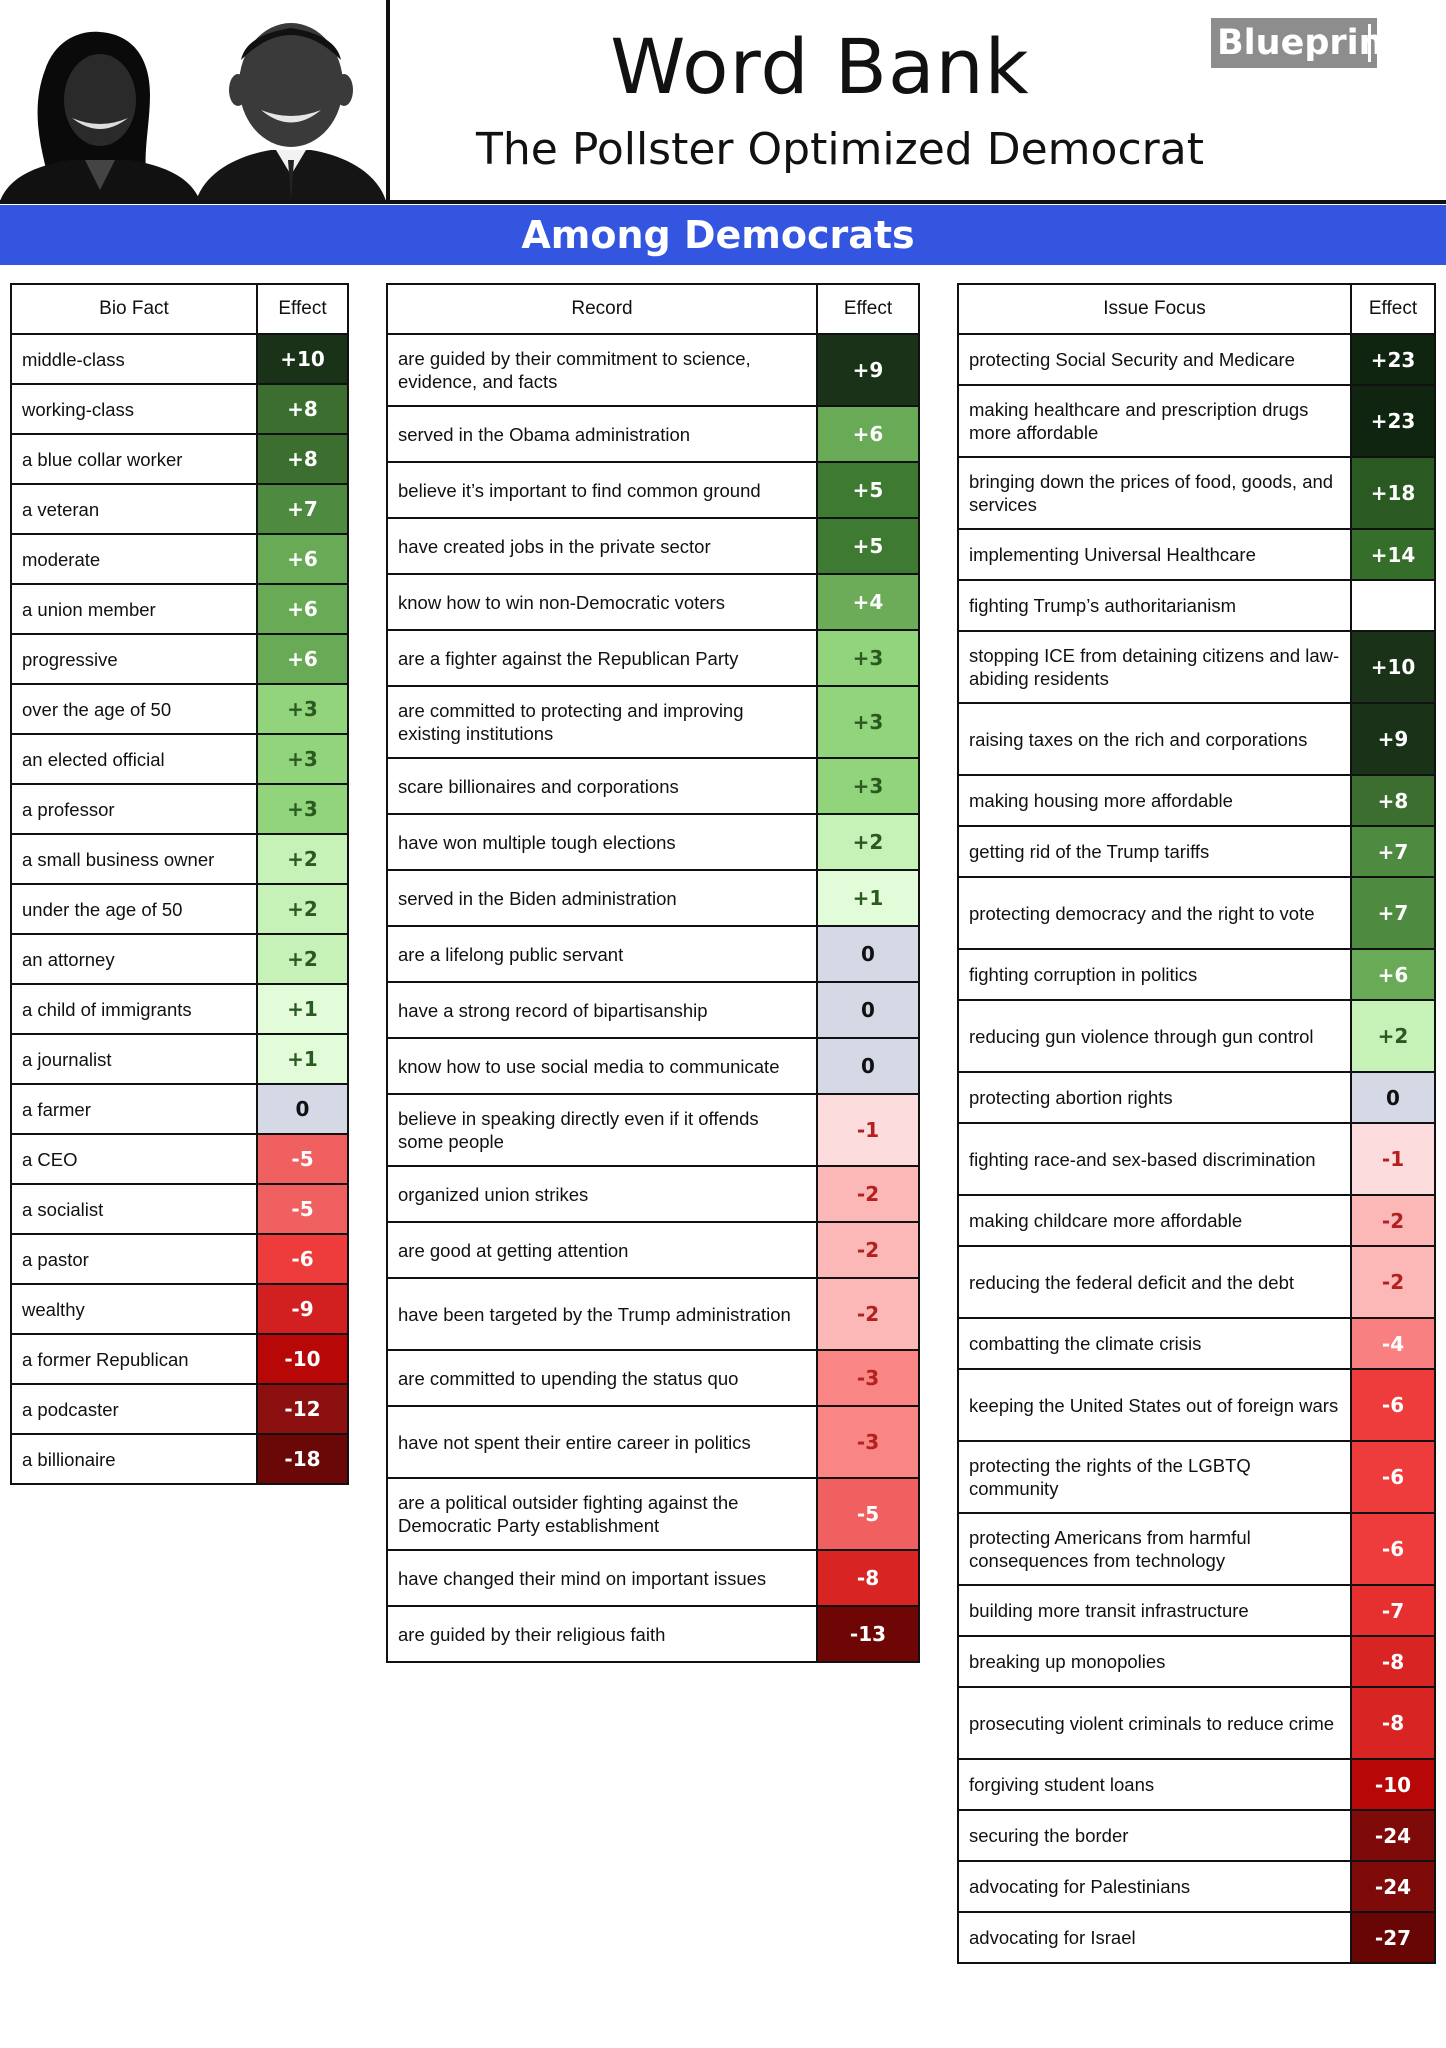 The width and height of the screenshot is (1446, 2048). What do you see at coordinates (1393, 1343) in the screenshot?
I see `row-effect: -4` at bounding box center [1393, 1343].